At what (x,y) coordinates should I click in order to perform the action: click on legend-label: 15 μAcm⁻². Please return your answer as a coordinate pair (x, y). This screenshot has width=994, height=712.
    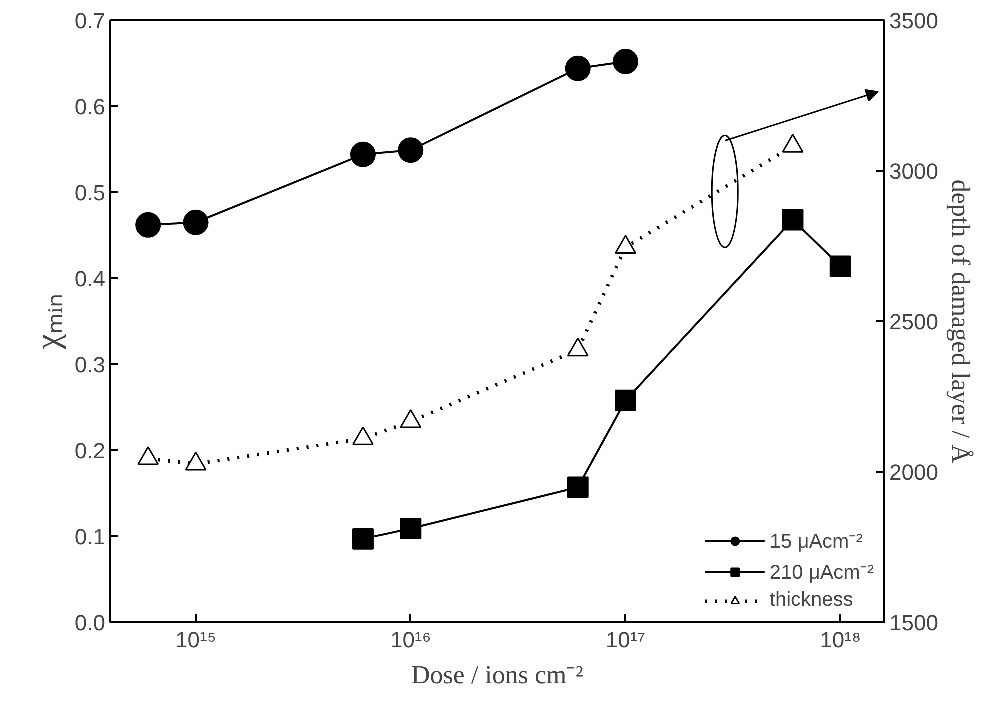
    Looking at the image, I should click on (816, 542).